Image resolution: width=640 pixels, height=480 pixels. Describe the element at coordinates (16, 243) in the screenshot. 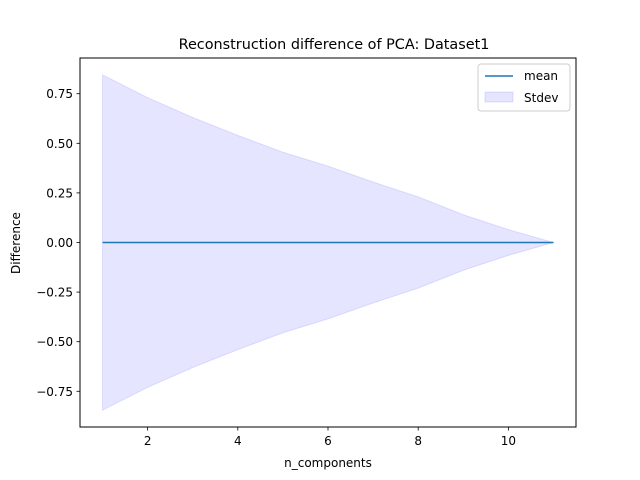

I see `y-axis-label: Difference` at that location.